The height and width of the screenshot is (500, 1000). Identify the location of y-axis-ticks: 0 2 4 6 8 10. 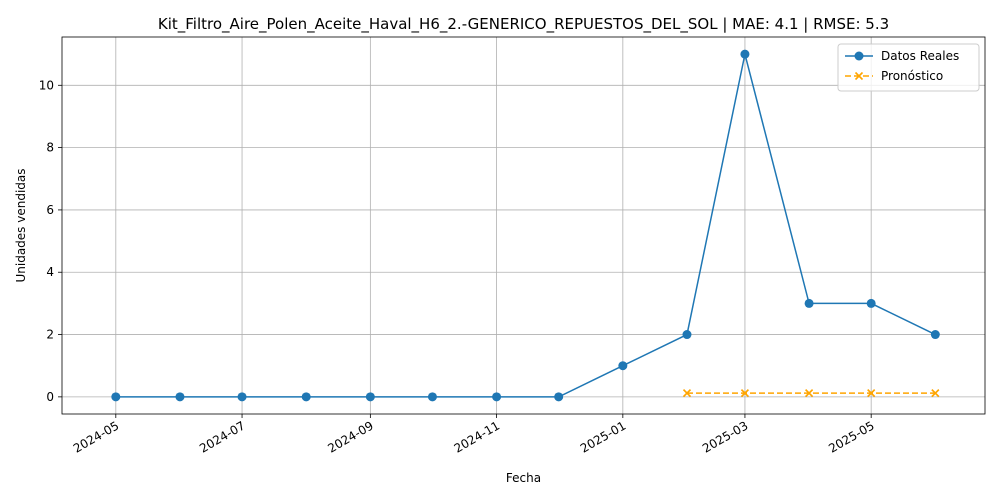
(50, 241).